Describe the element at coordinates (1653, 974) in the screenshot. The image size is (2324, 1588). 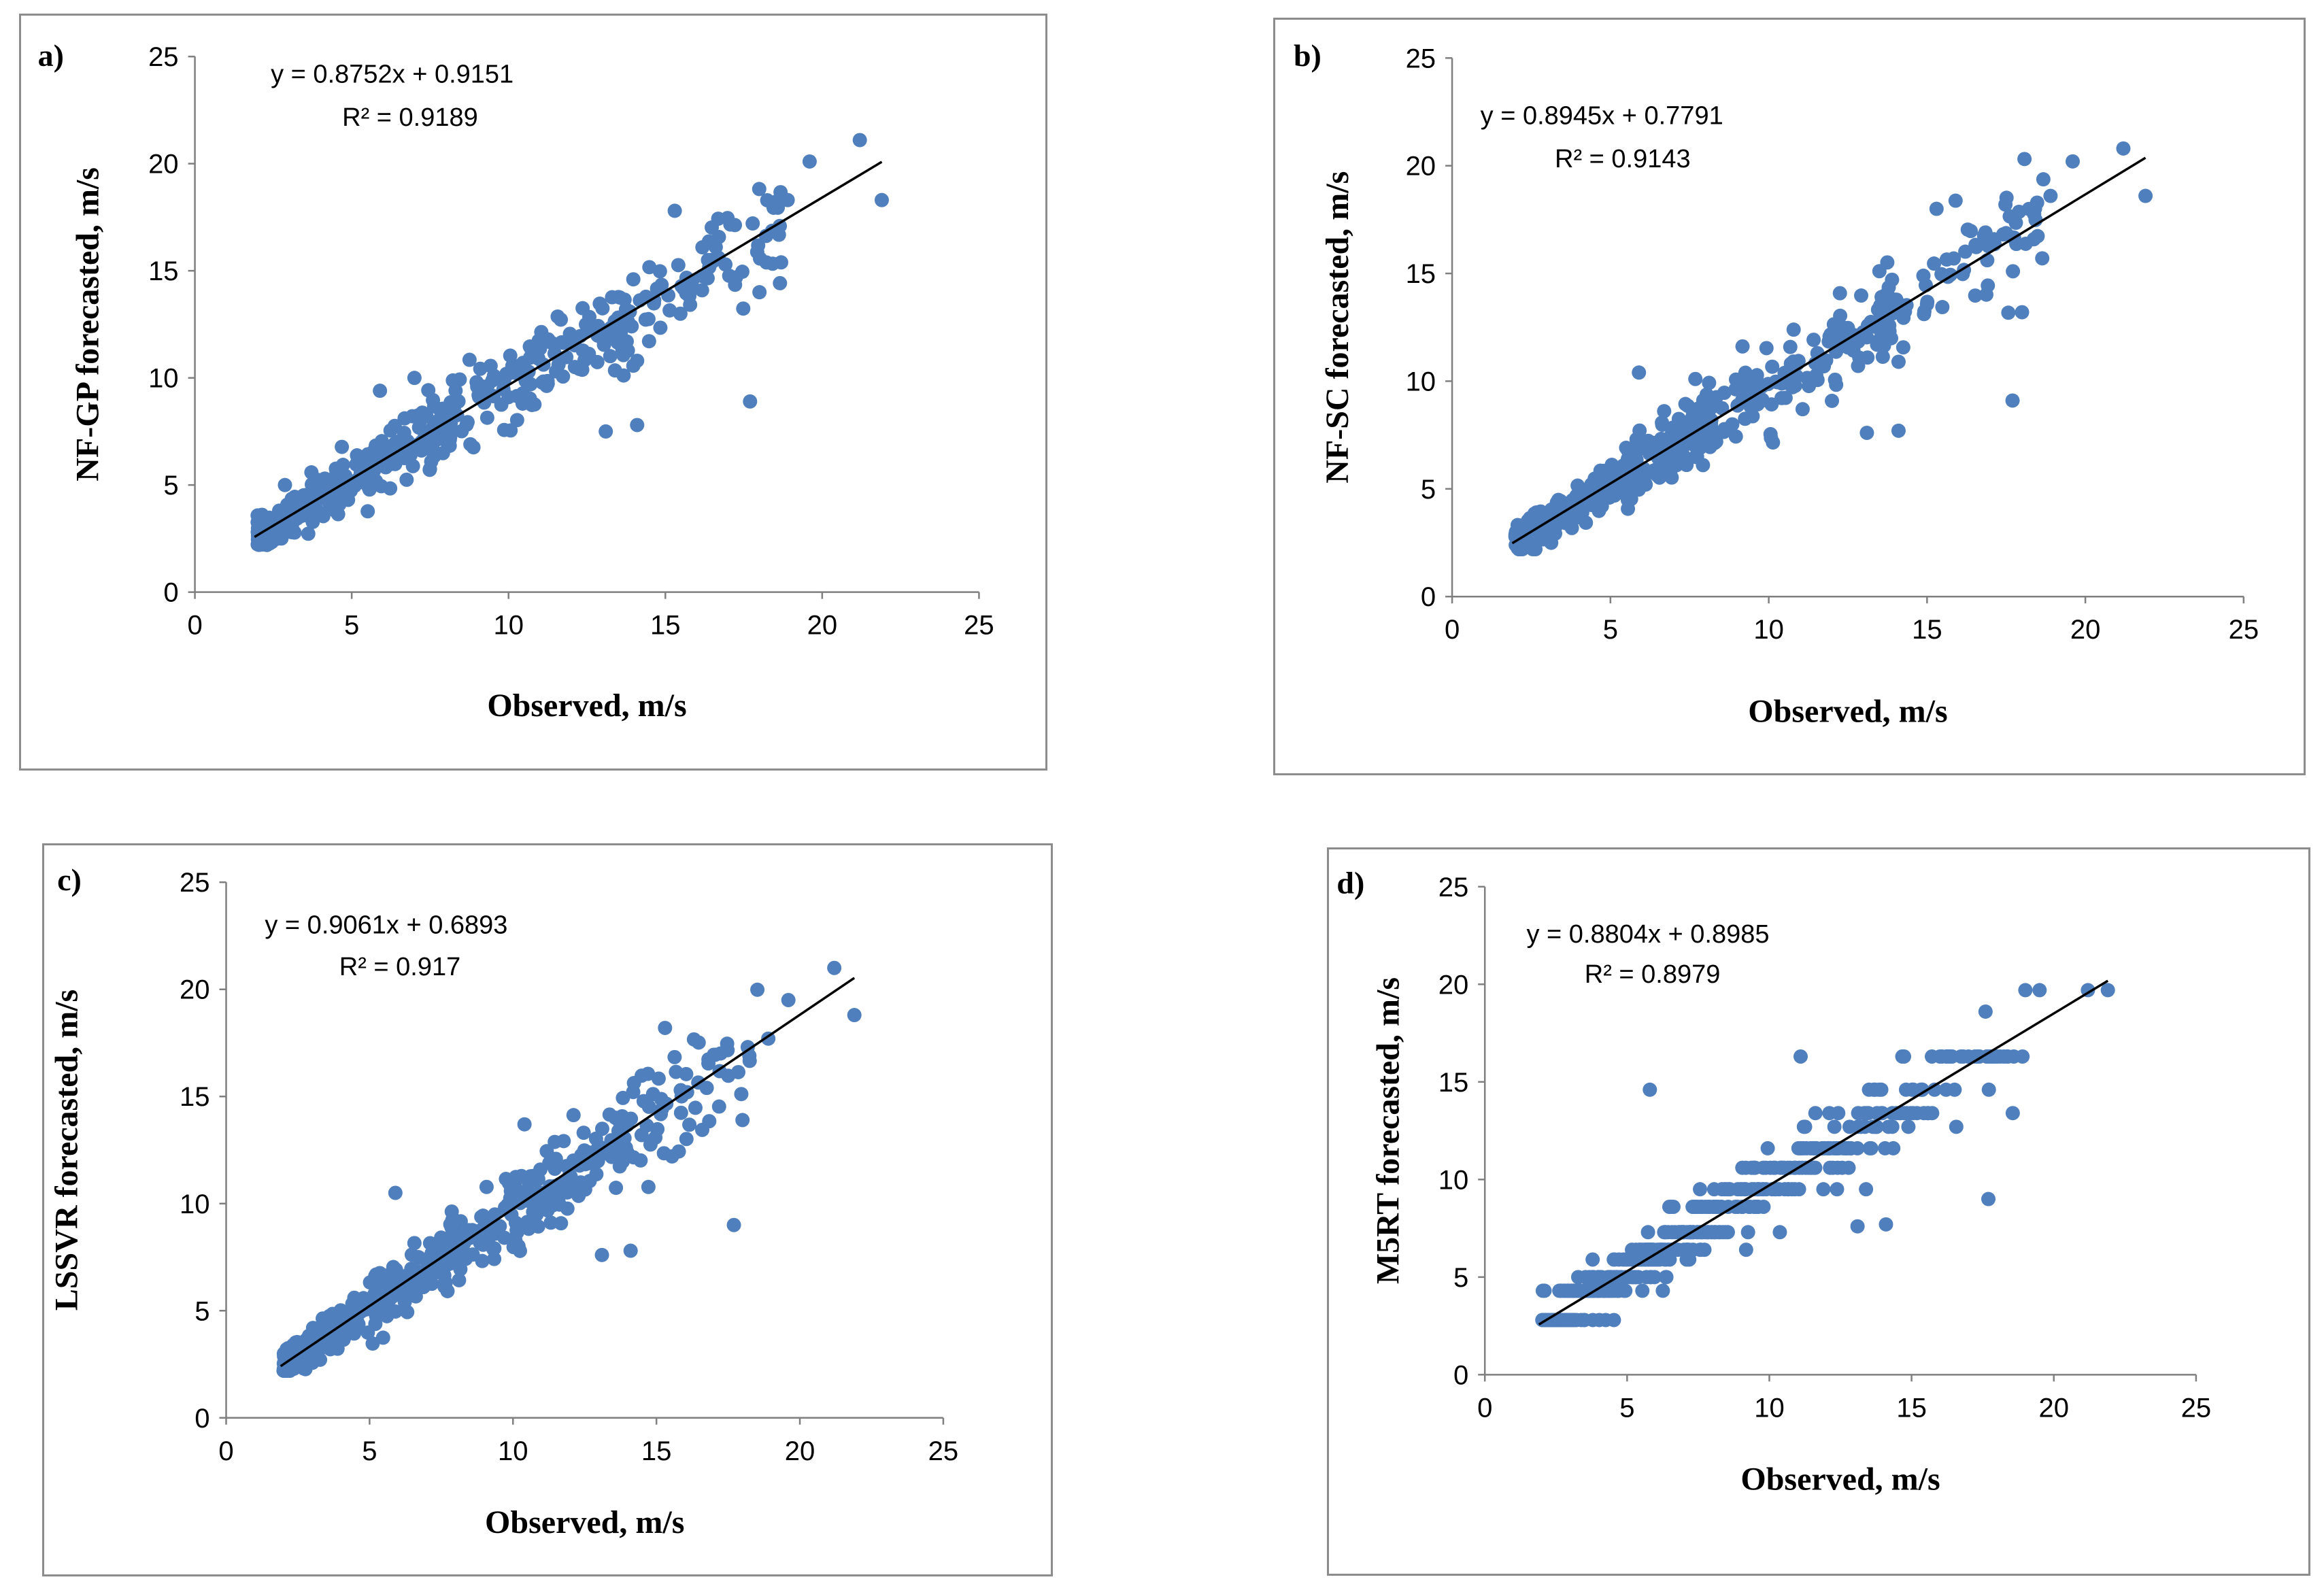
I see `r-squared-label: R² = 0.8979` at that location.